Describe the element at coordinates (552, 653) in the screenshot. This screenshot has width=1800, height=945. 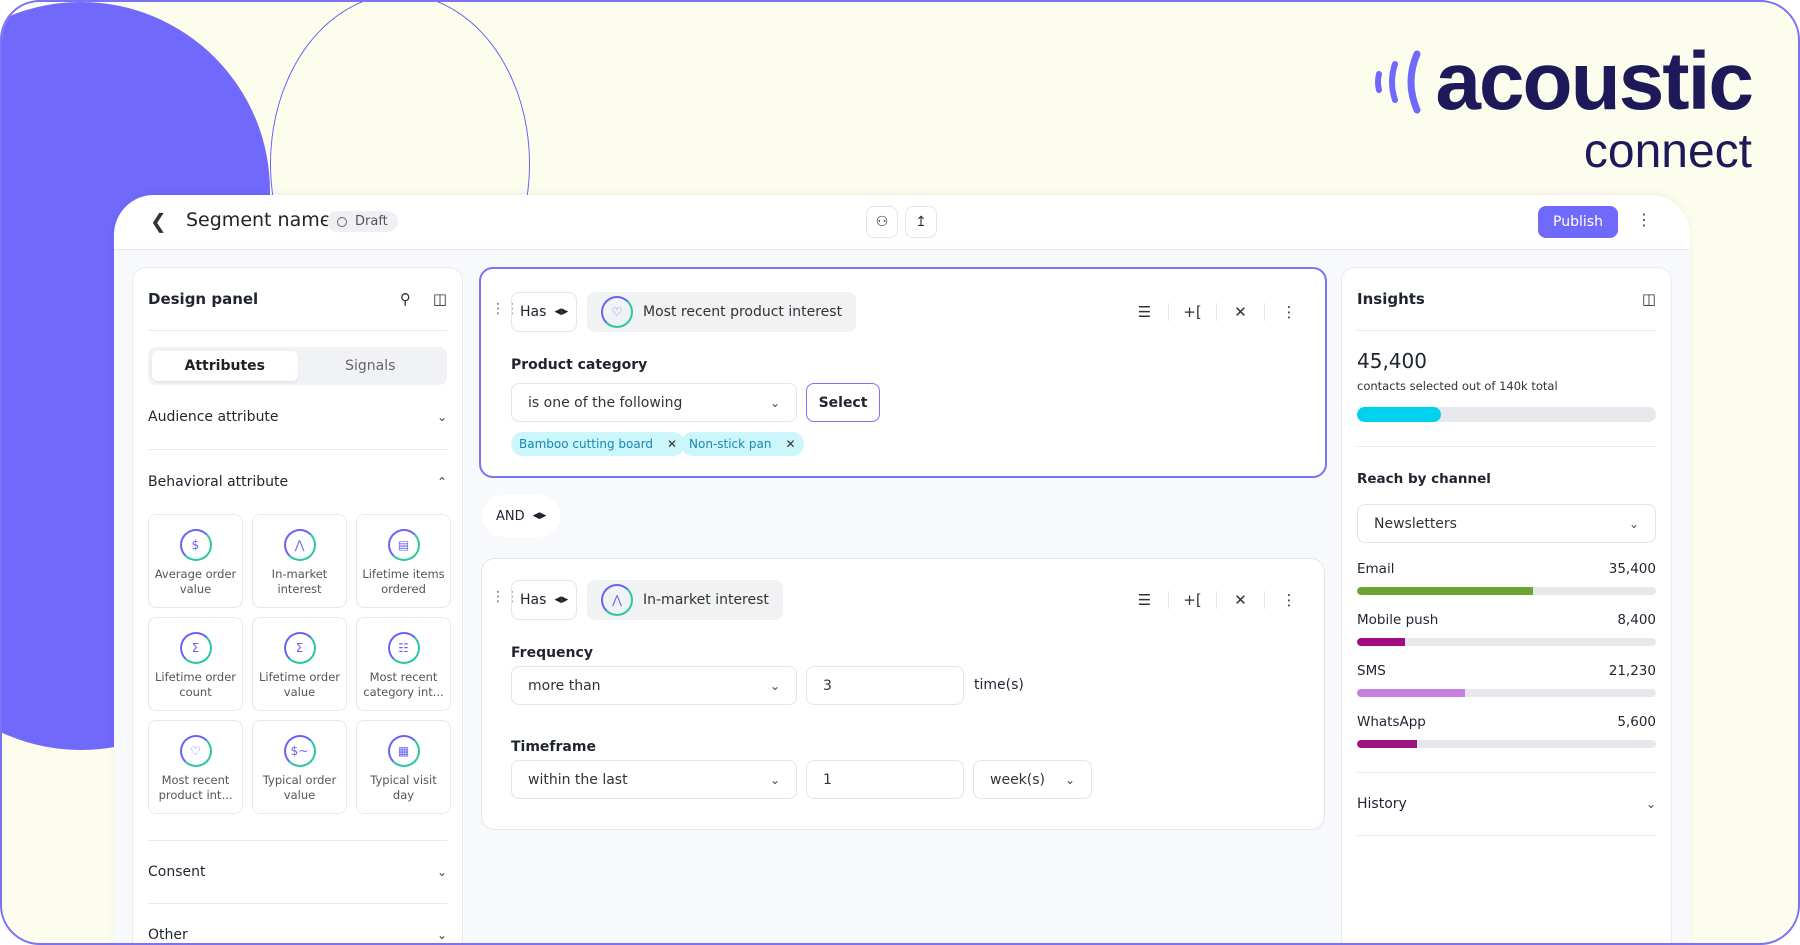
I see `frequency-label: Frequency` at that location.